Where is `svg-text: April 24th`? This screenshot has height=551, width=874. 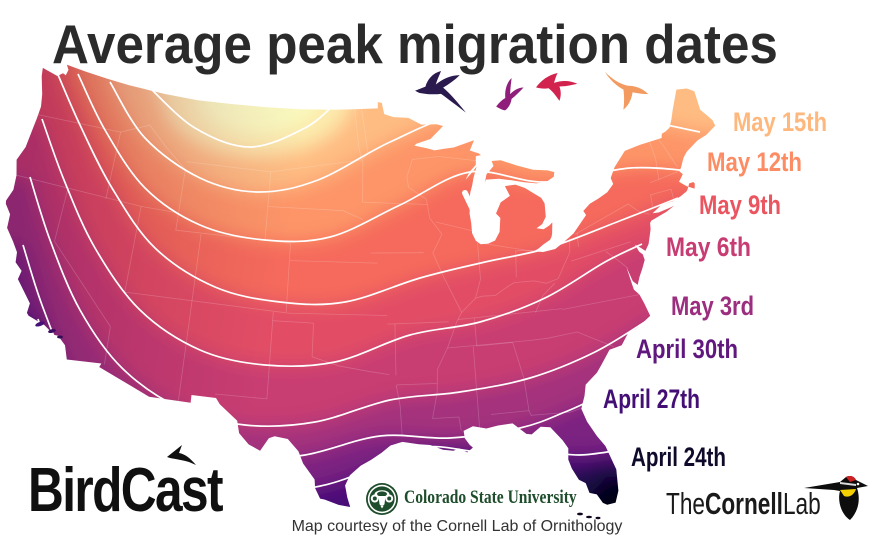 svg-text: April 24th is located at coordinates (678, 457).